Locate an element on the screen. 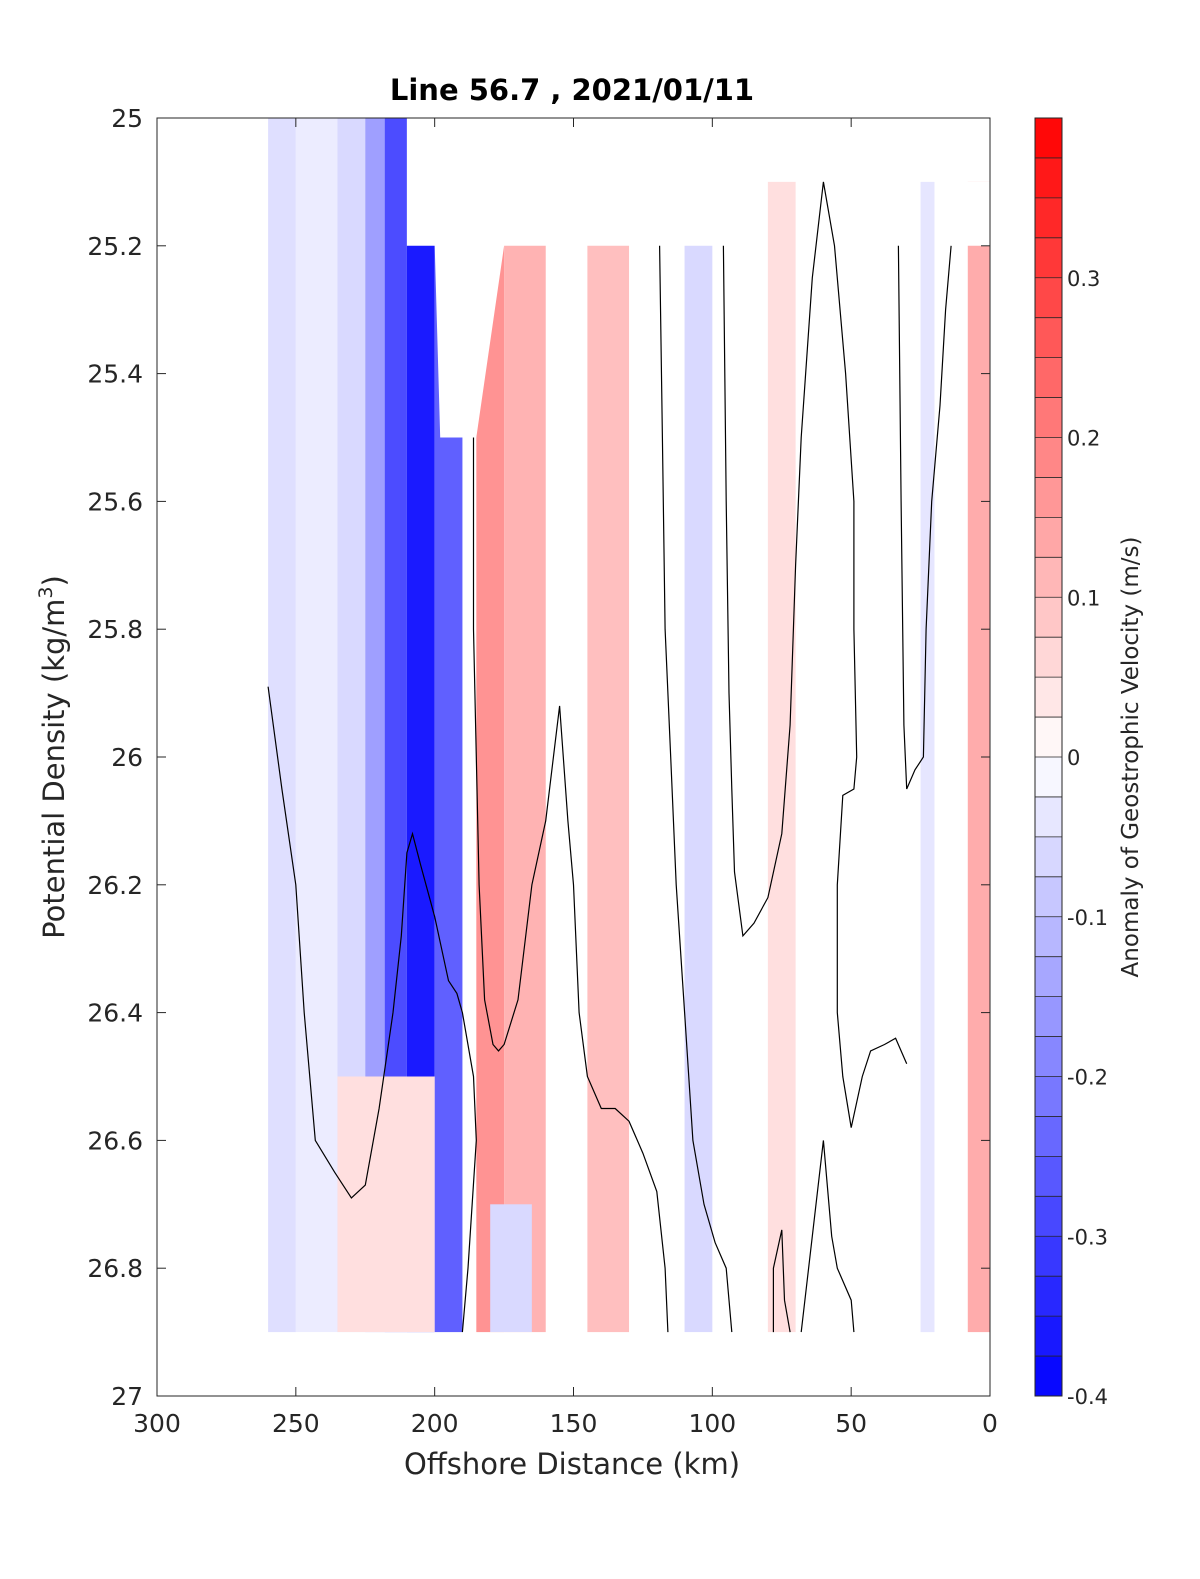 Image resolution: width=1200 pixels, height=1579 pixels. colorbar-tick-label-6: 0.2 is located at coordinates (1083, 439).